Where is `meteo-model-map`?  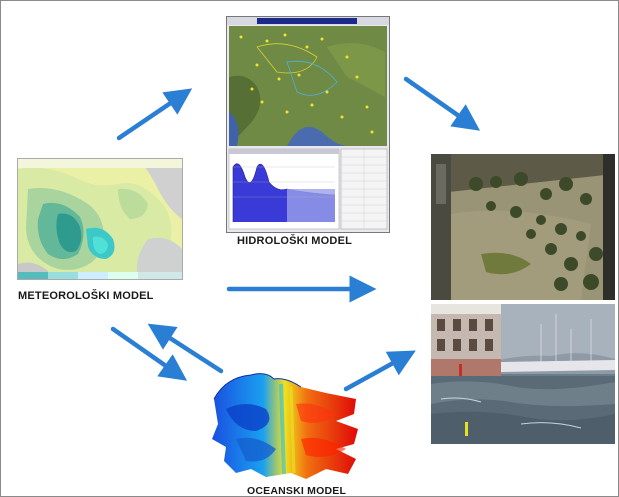
meteo-model-map is located at coordinates (100, 219).